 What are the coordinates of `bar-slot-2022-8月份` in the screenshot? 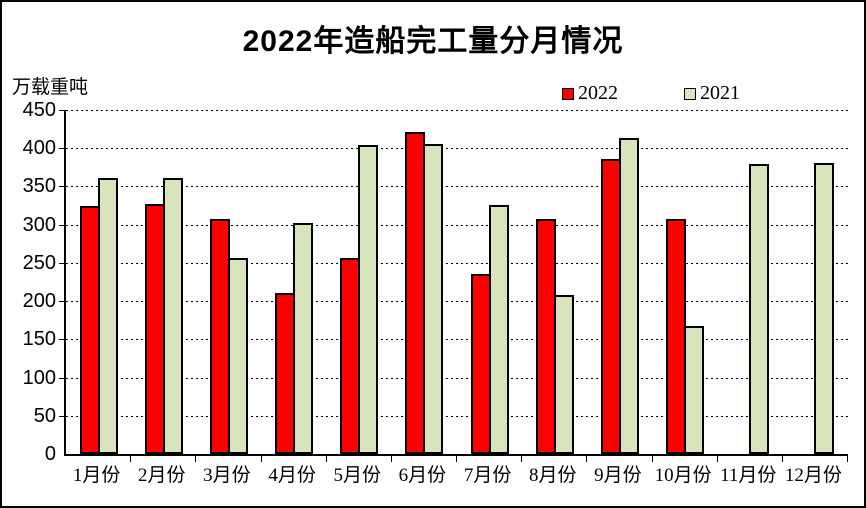 It's located at (545, 336).